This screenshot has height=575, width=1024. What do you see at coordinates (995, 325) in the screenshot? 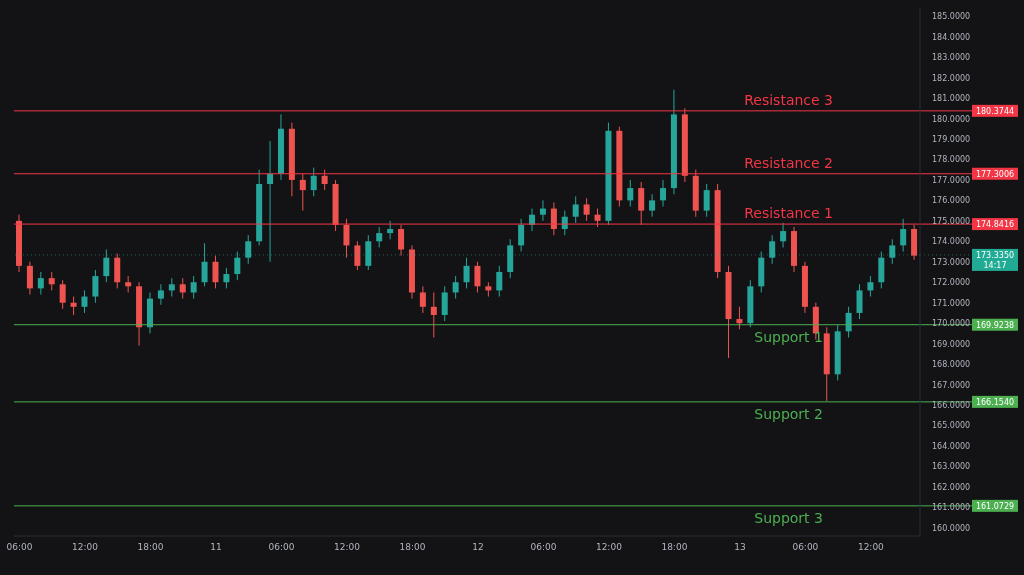
I see `ref-line-label: 169.9238` at bounding box center [995, 325].